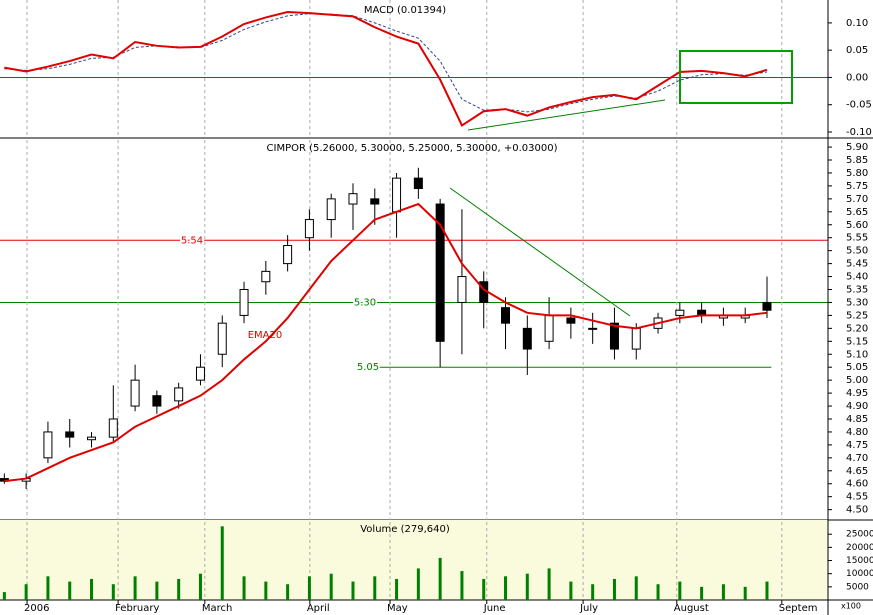  I want to click on price-trendline, so click(540, 252).